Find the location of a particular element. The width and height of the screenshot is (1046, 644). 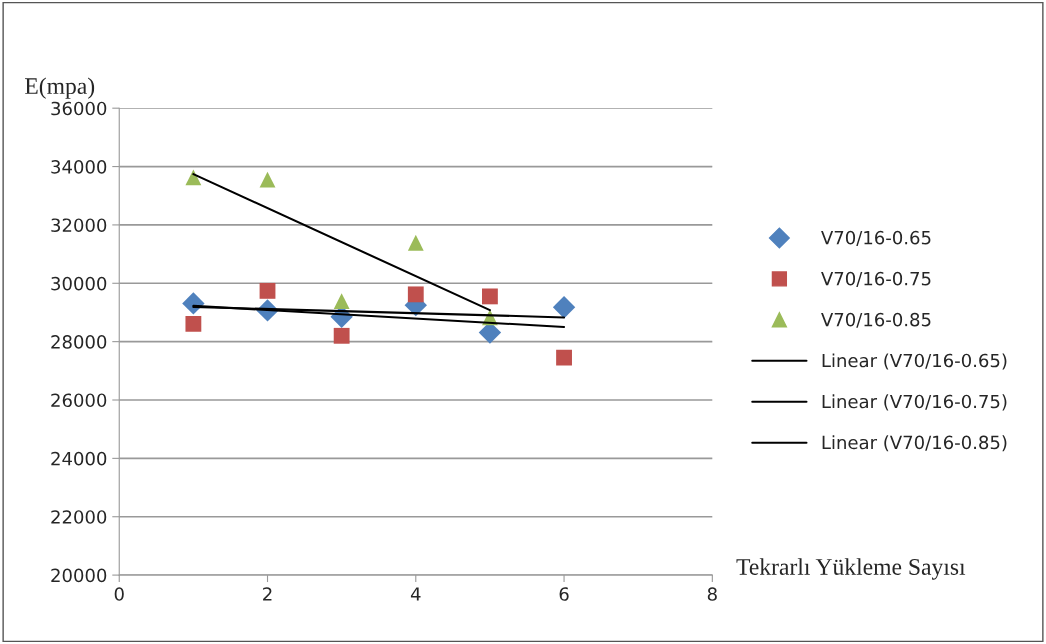

y-tick-label: 36000 is located at coordinates (79, 108).